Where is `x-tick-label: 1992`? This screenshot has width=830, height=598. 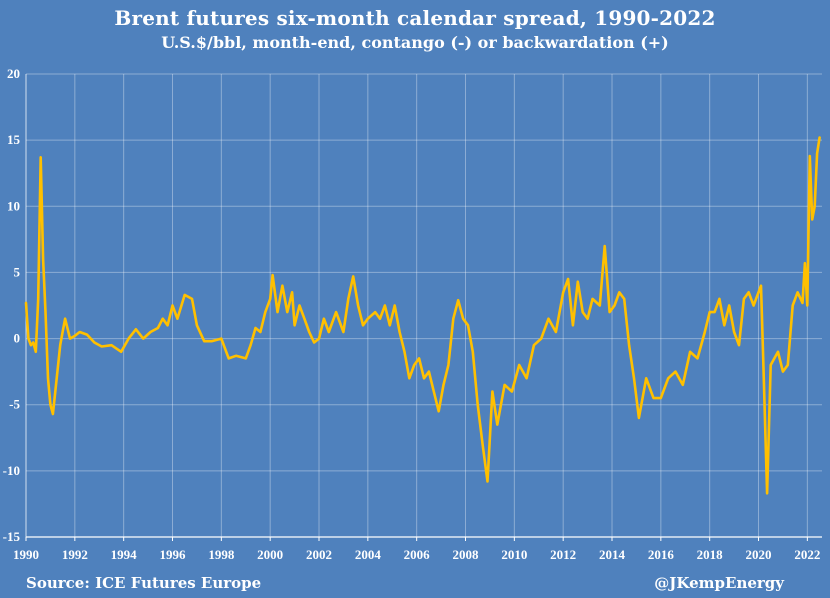
x-tick-label: 1992 is located at coordinates (75, 554).